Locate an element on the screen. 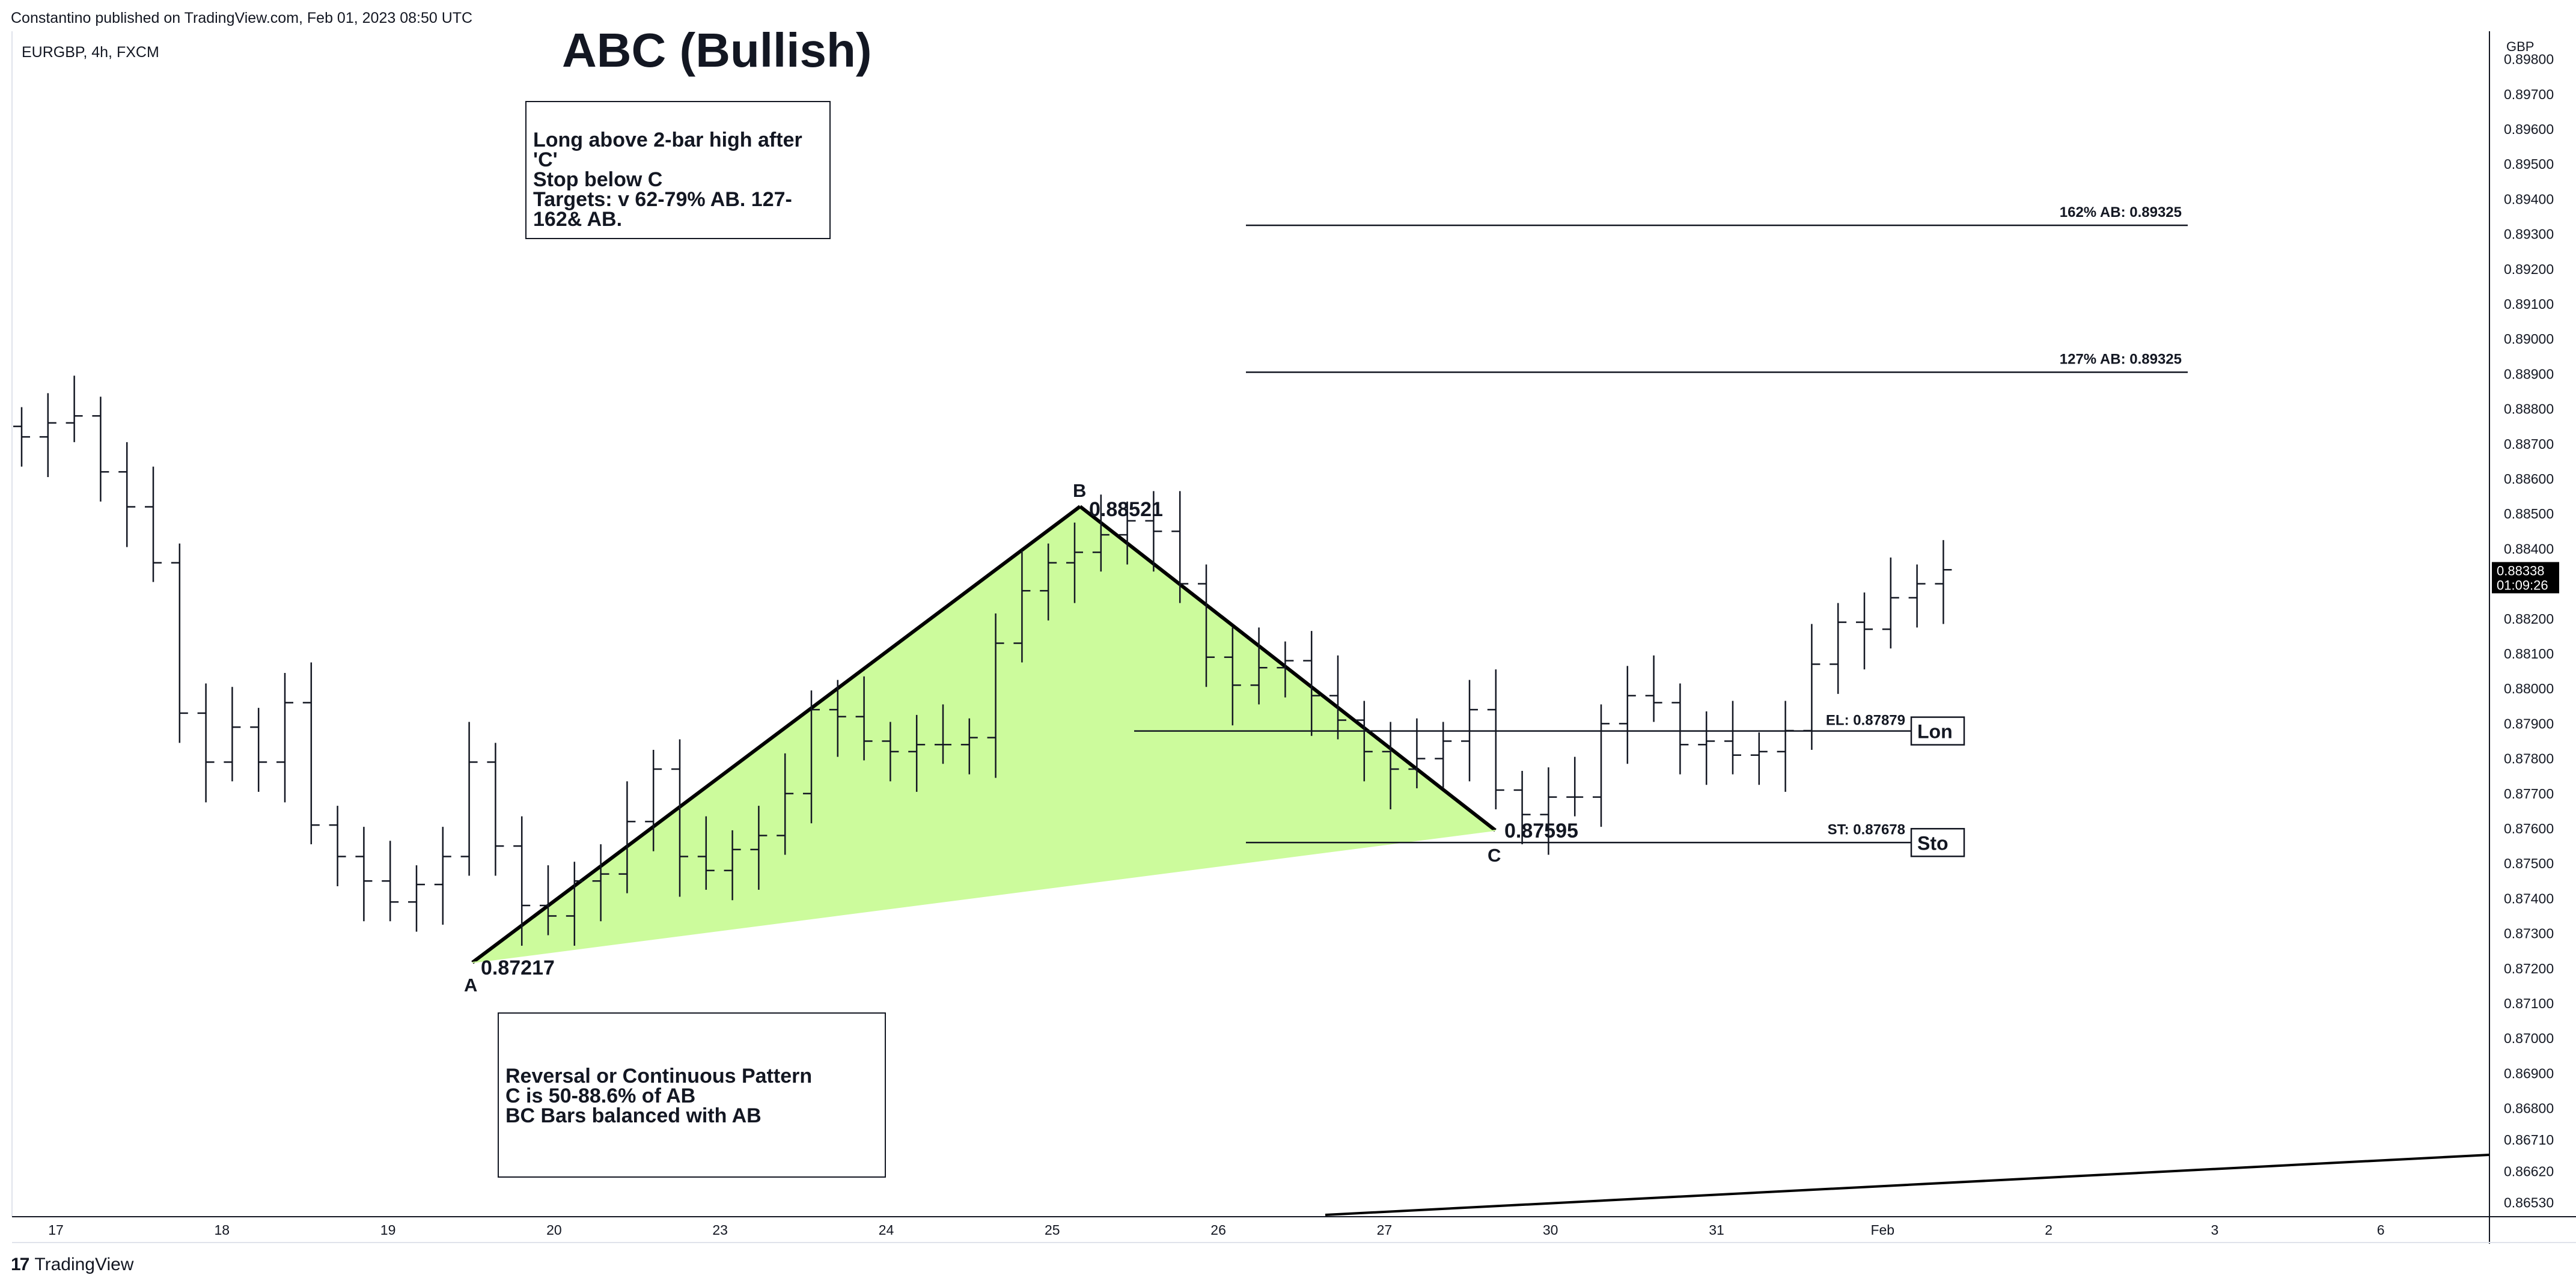  tradingview-brand: TradingView is located at coordinates (84, 1264).